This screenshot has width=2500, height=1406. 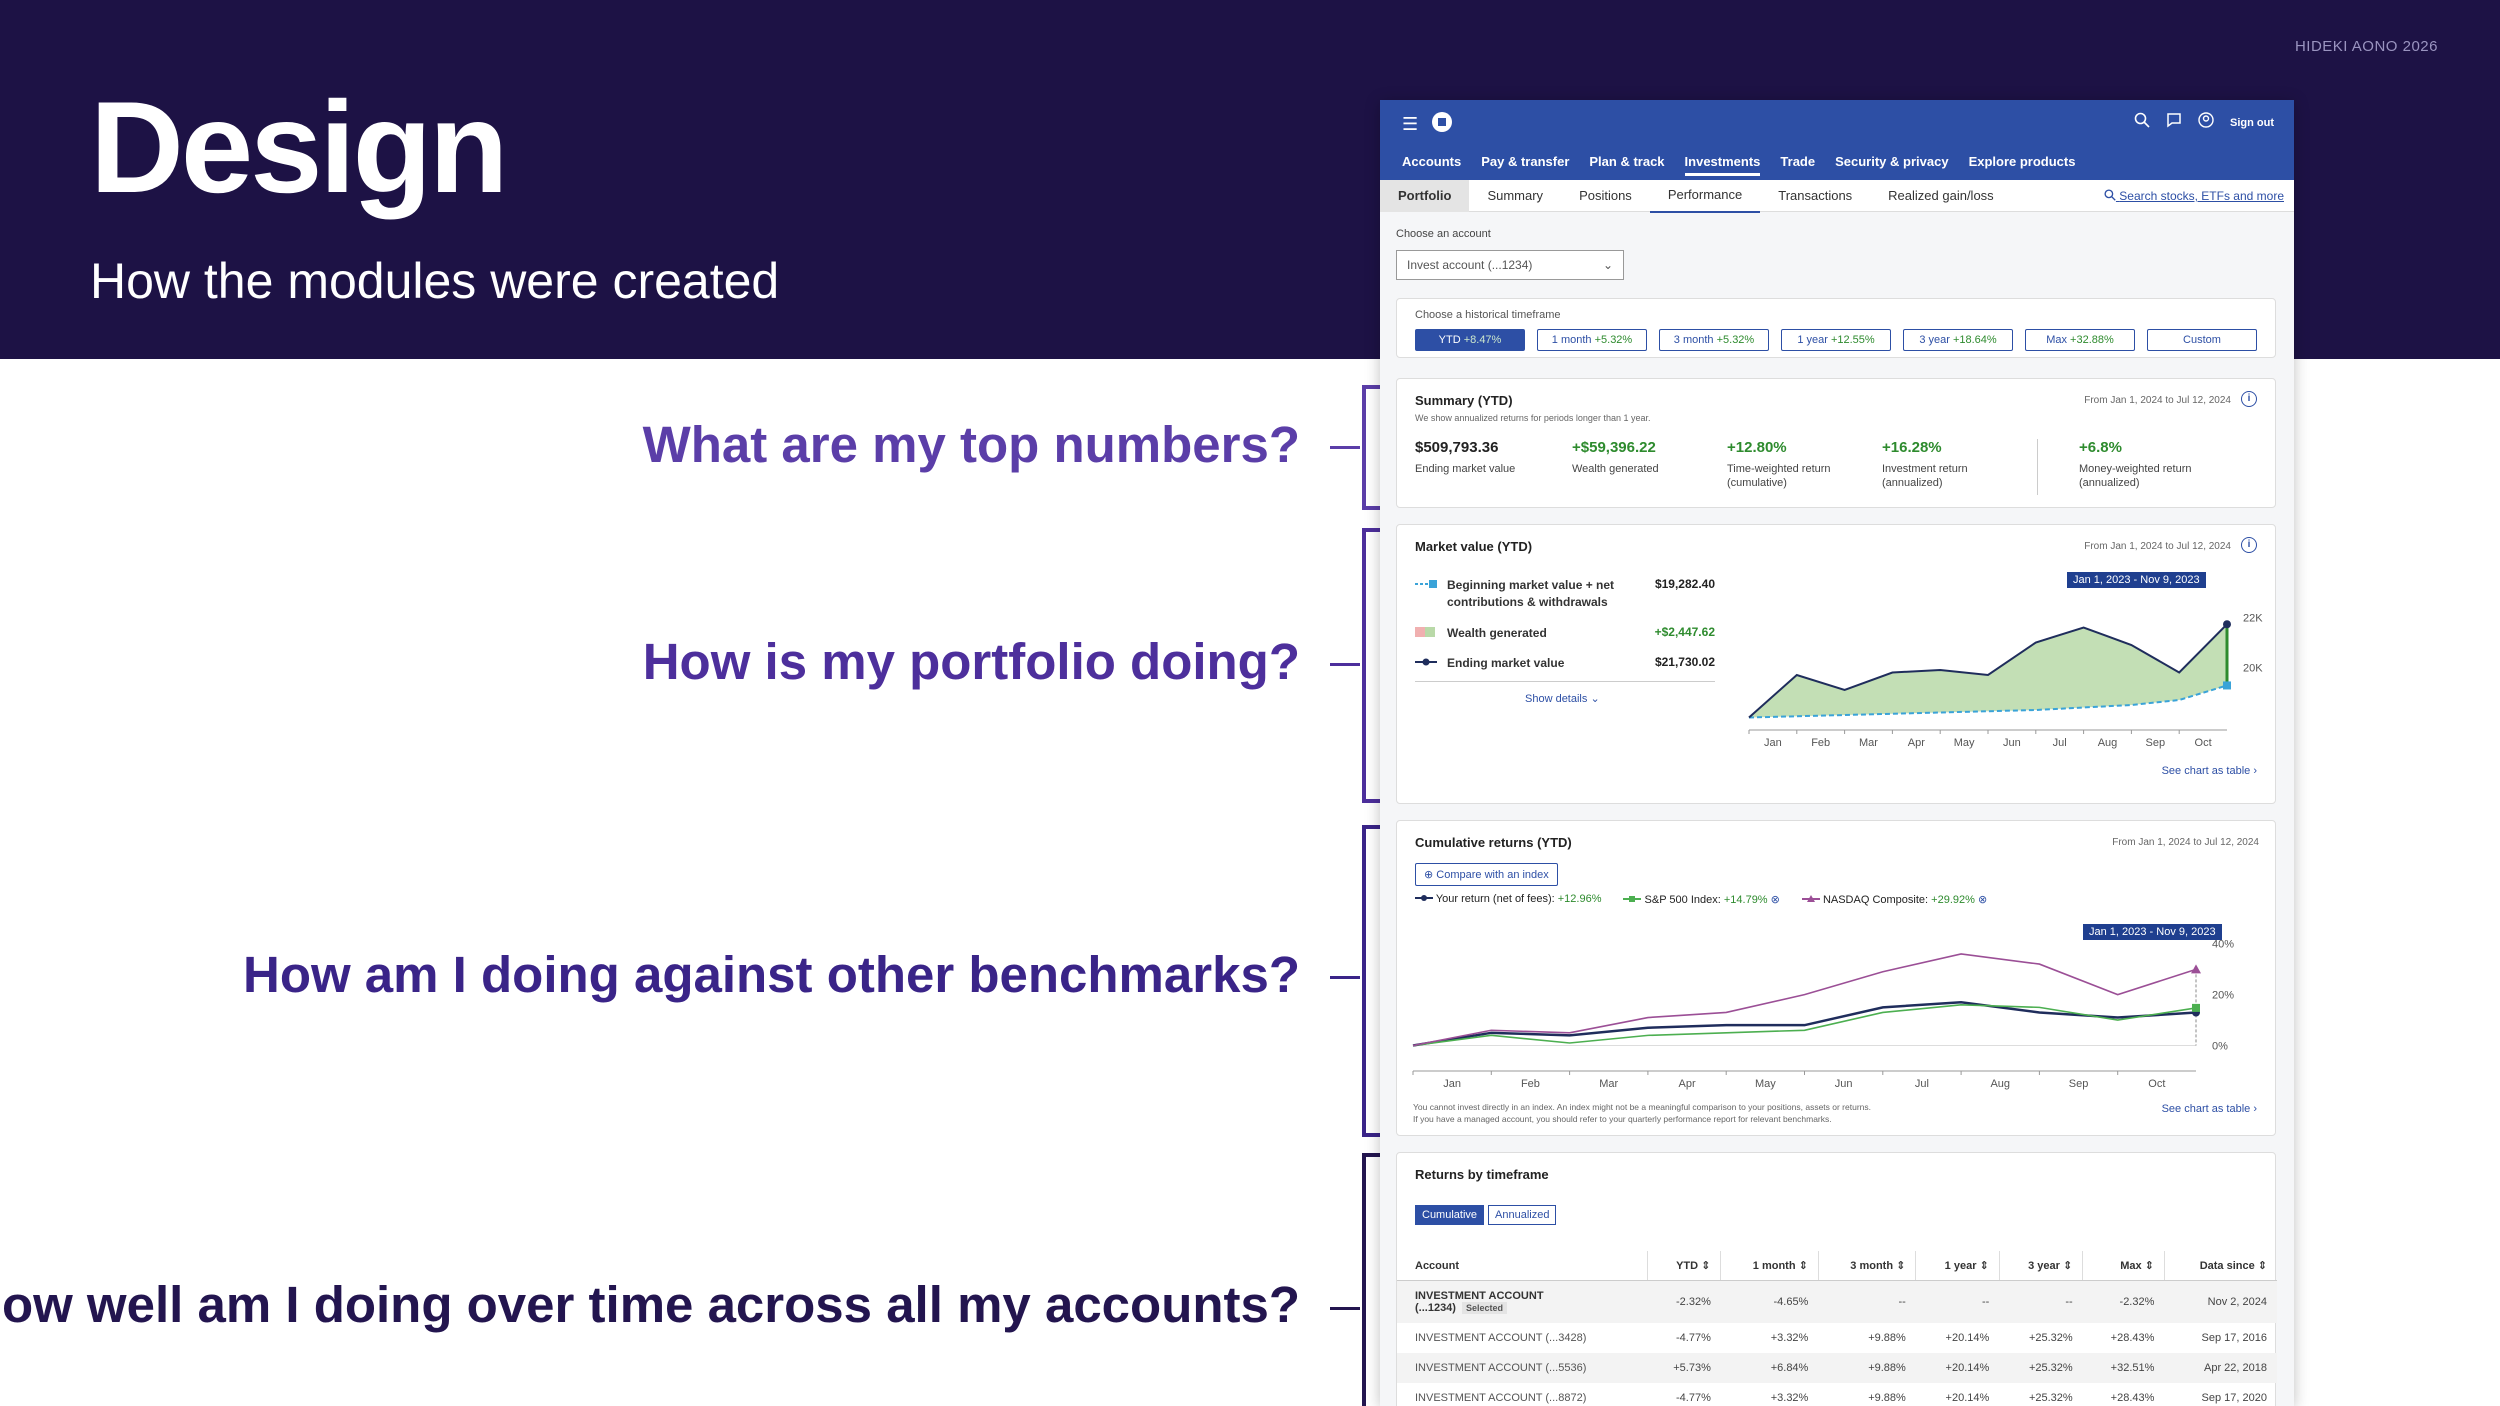 I want to click on tab-summary: Summary, so click(x=1515, y=195).